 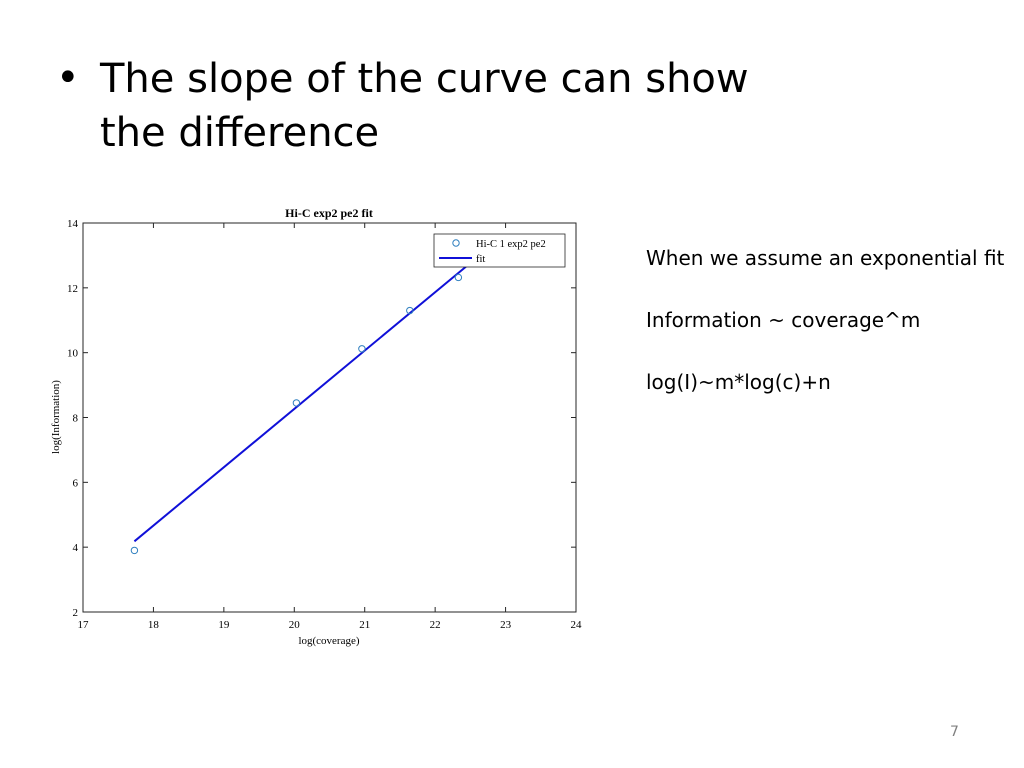 I want to click on chart-title: Hi-C exp2 pe2 fit, so click(x=329, y=213).